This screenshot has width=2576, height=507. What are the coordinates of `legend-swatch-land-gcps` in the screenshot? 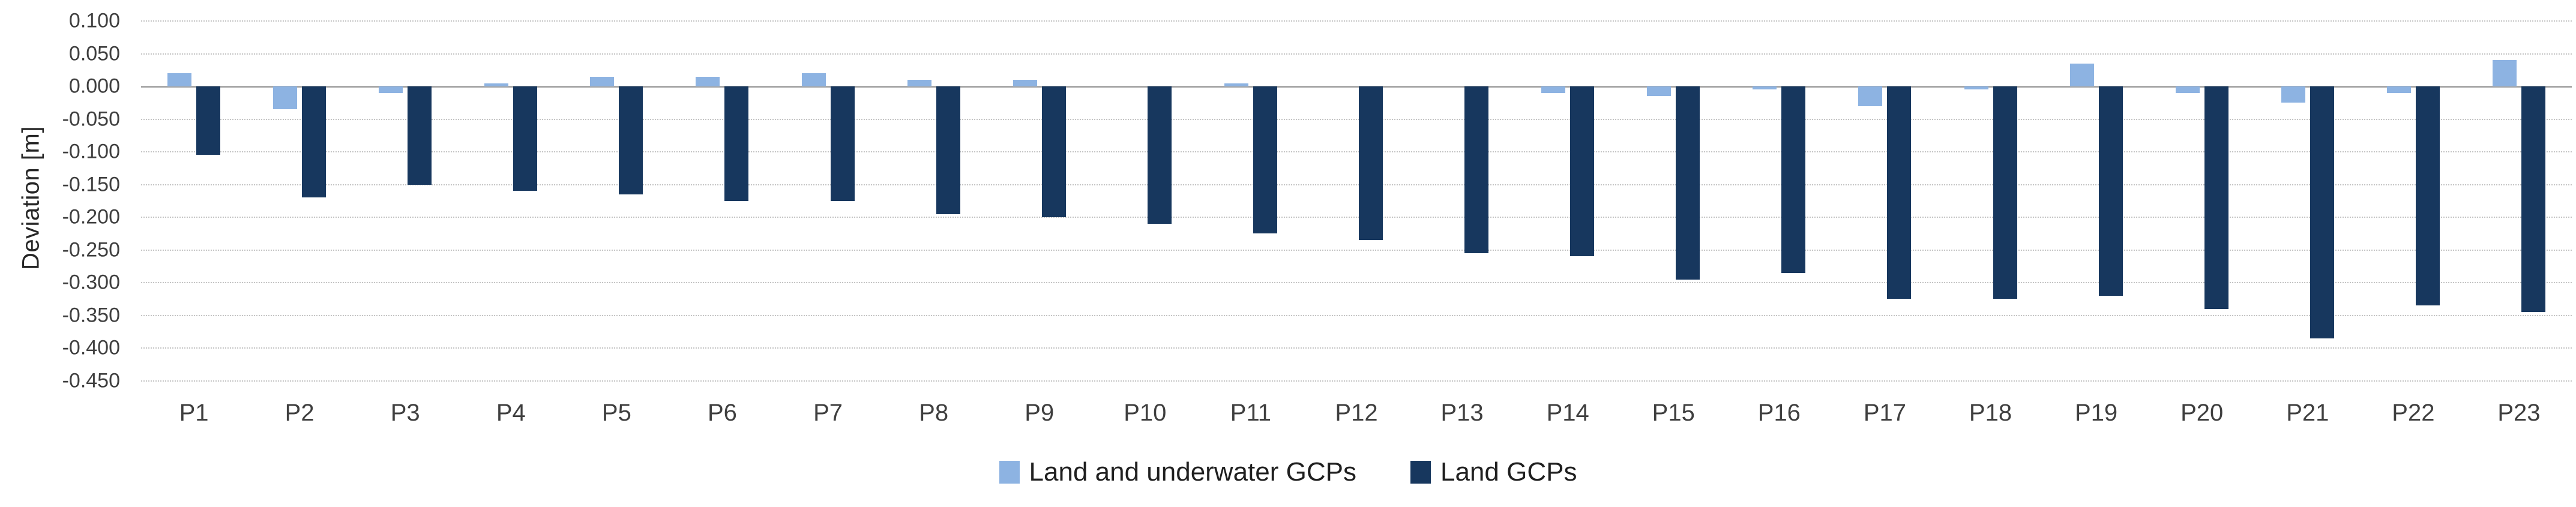 It's located at (1420, 472).